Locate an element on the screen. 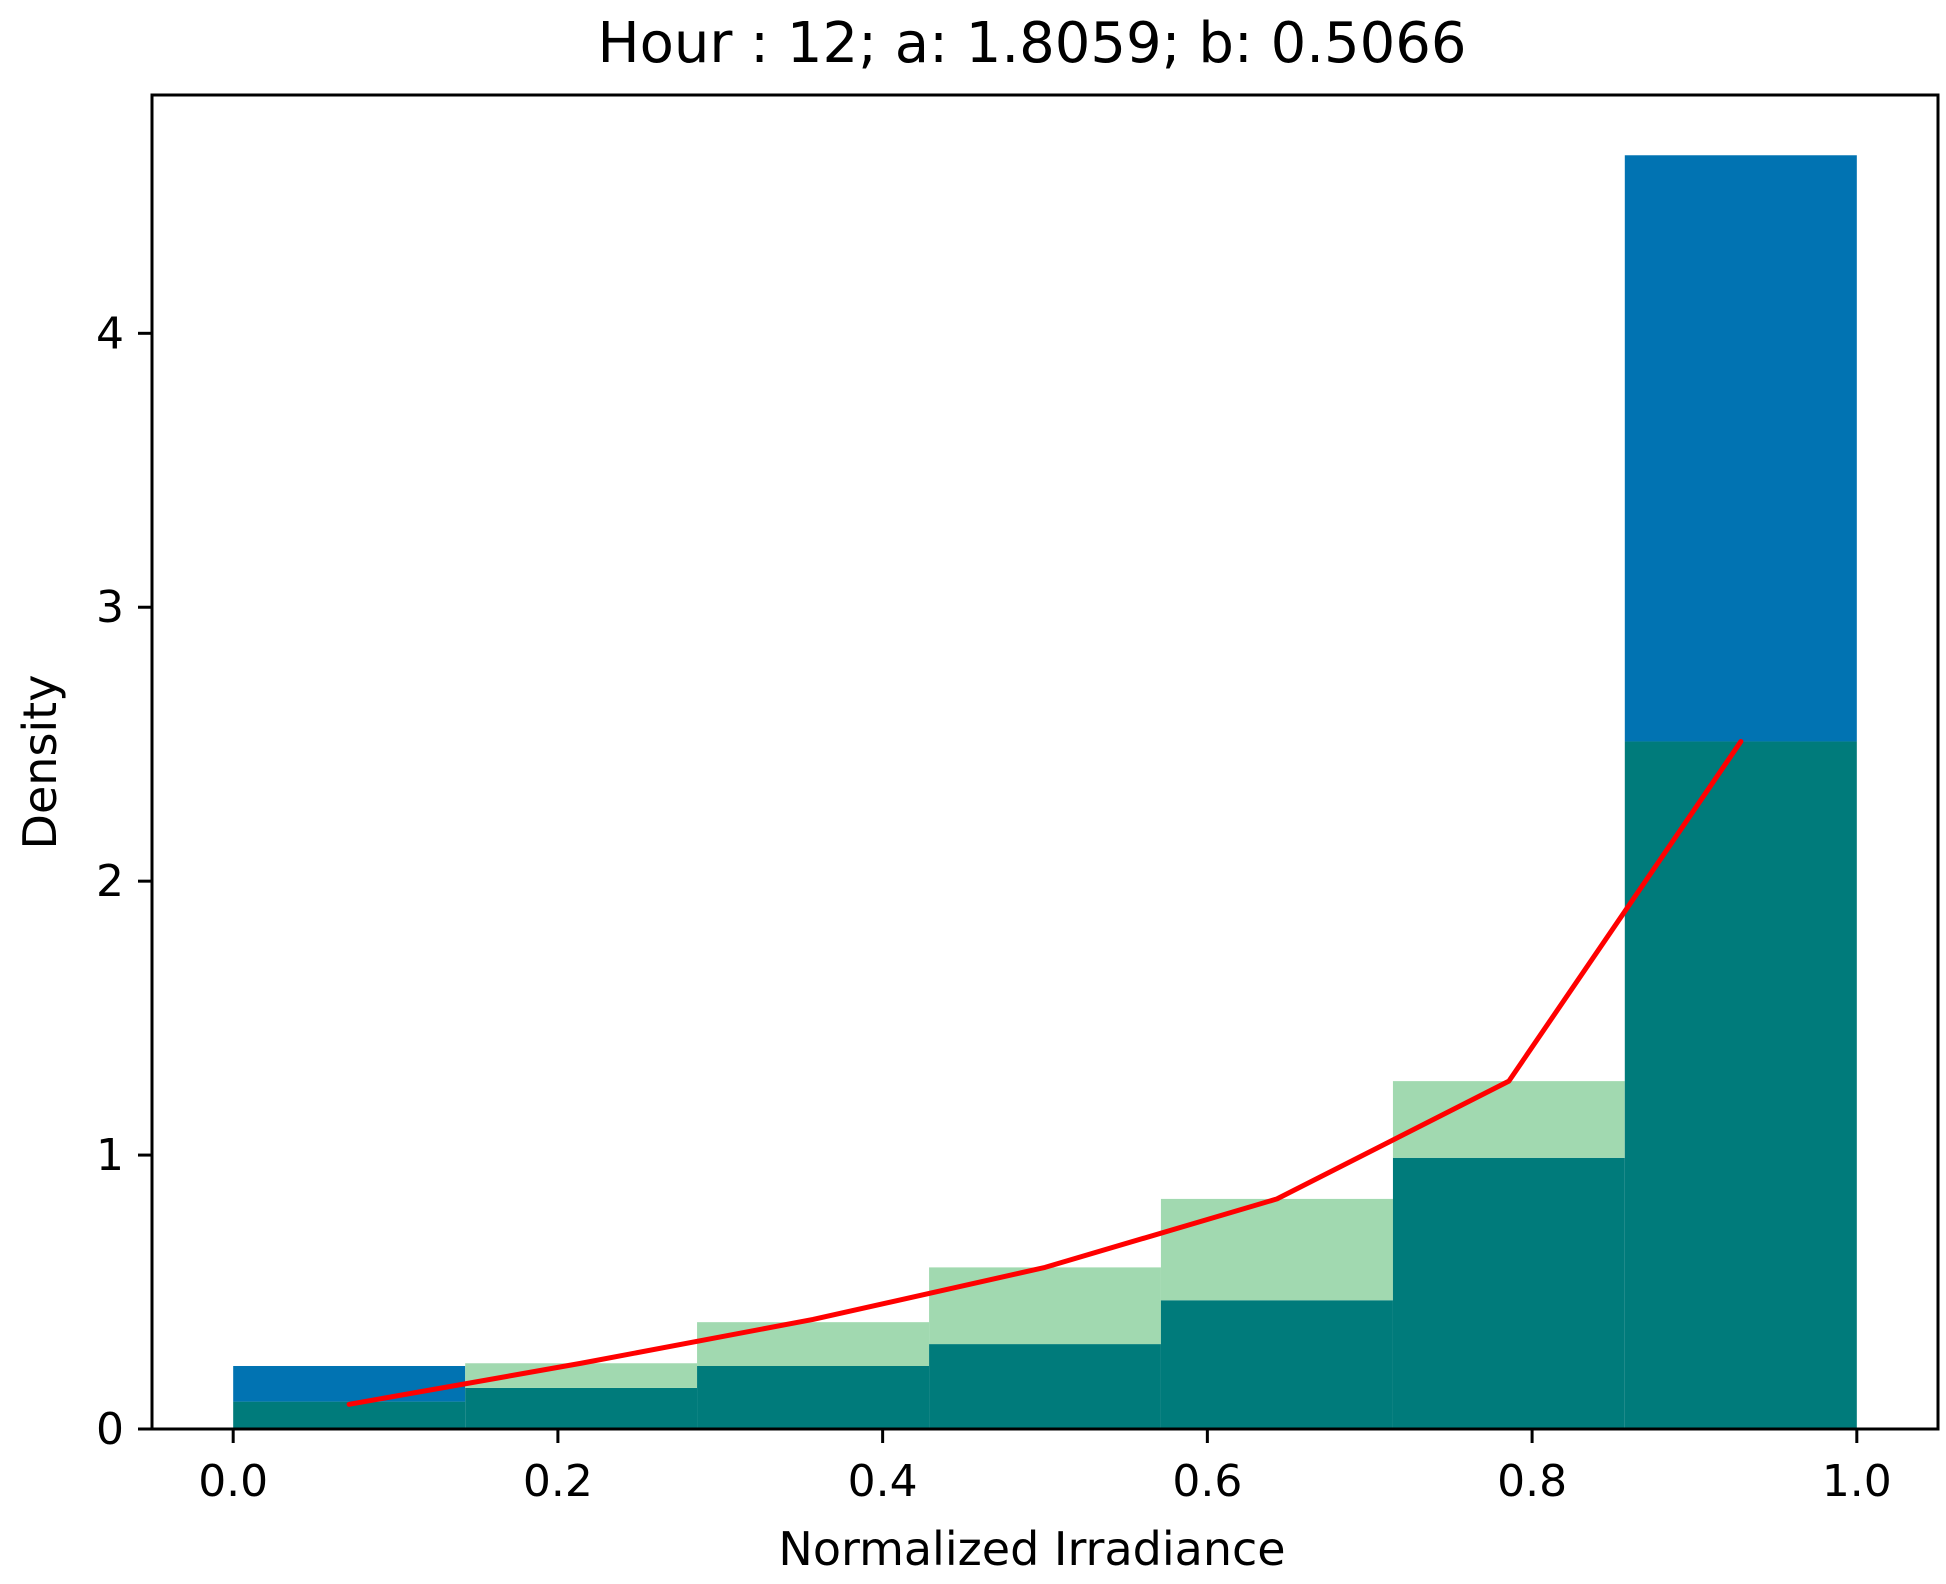 The height and width of the screenshot is (1584, 1946). x-tick-label: 0.6 is located at coordinates (1207, 1481).